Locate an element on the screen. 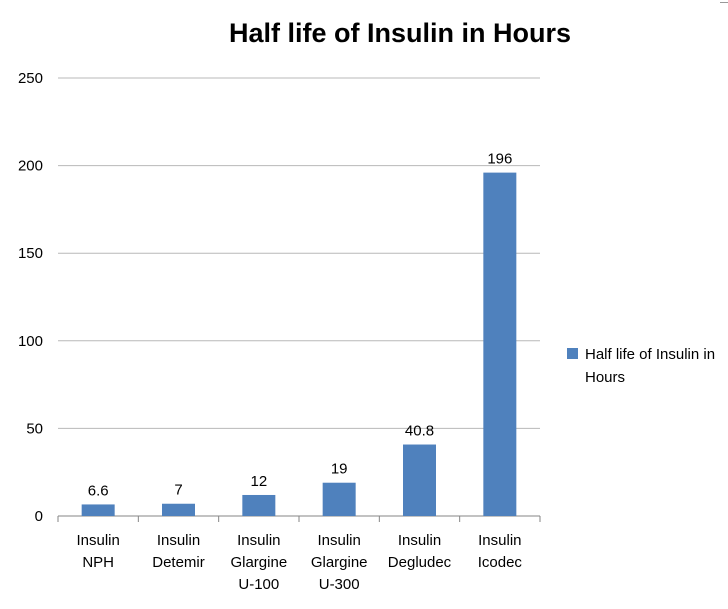 This screenshot has height=609, width=728. x-tick-label: U-300 is located at coordinates (339, 584).